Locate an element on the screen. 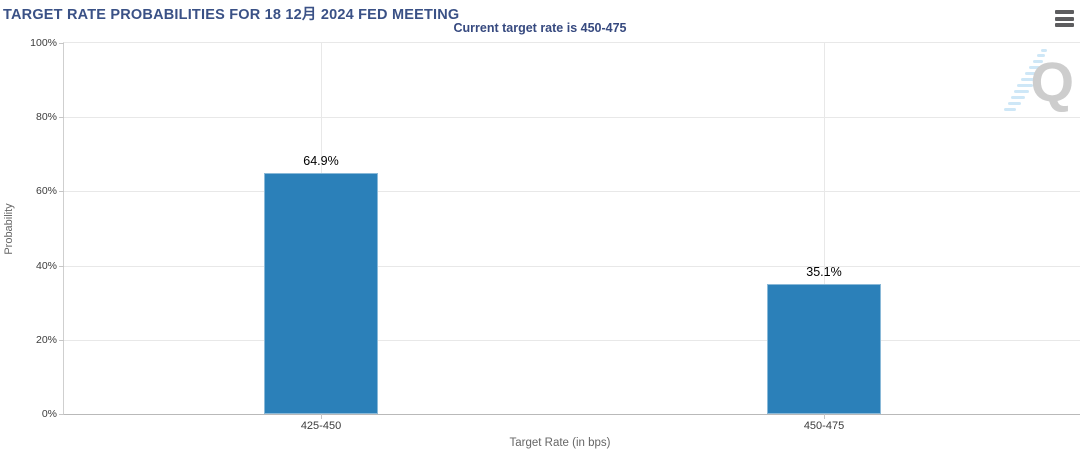 The width and height of the screenshot is (1080, 462). y-tick-label: 20% is located at coordinates (46, 339).